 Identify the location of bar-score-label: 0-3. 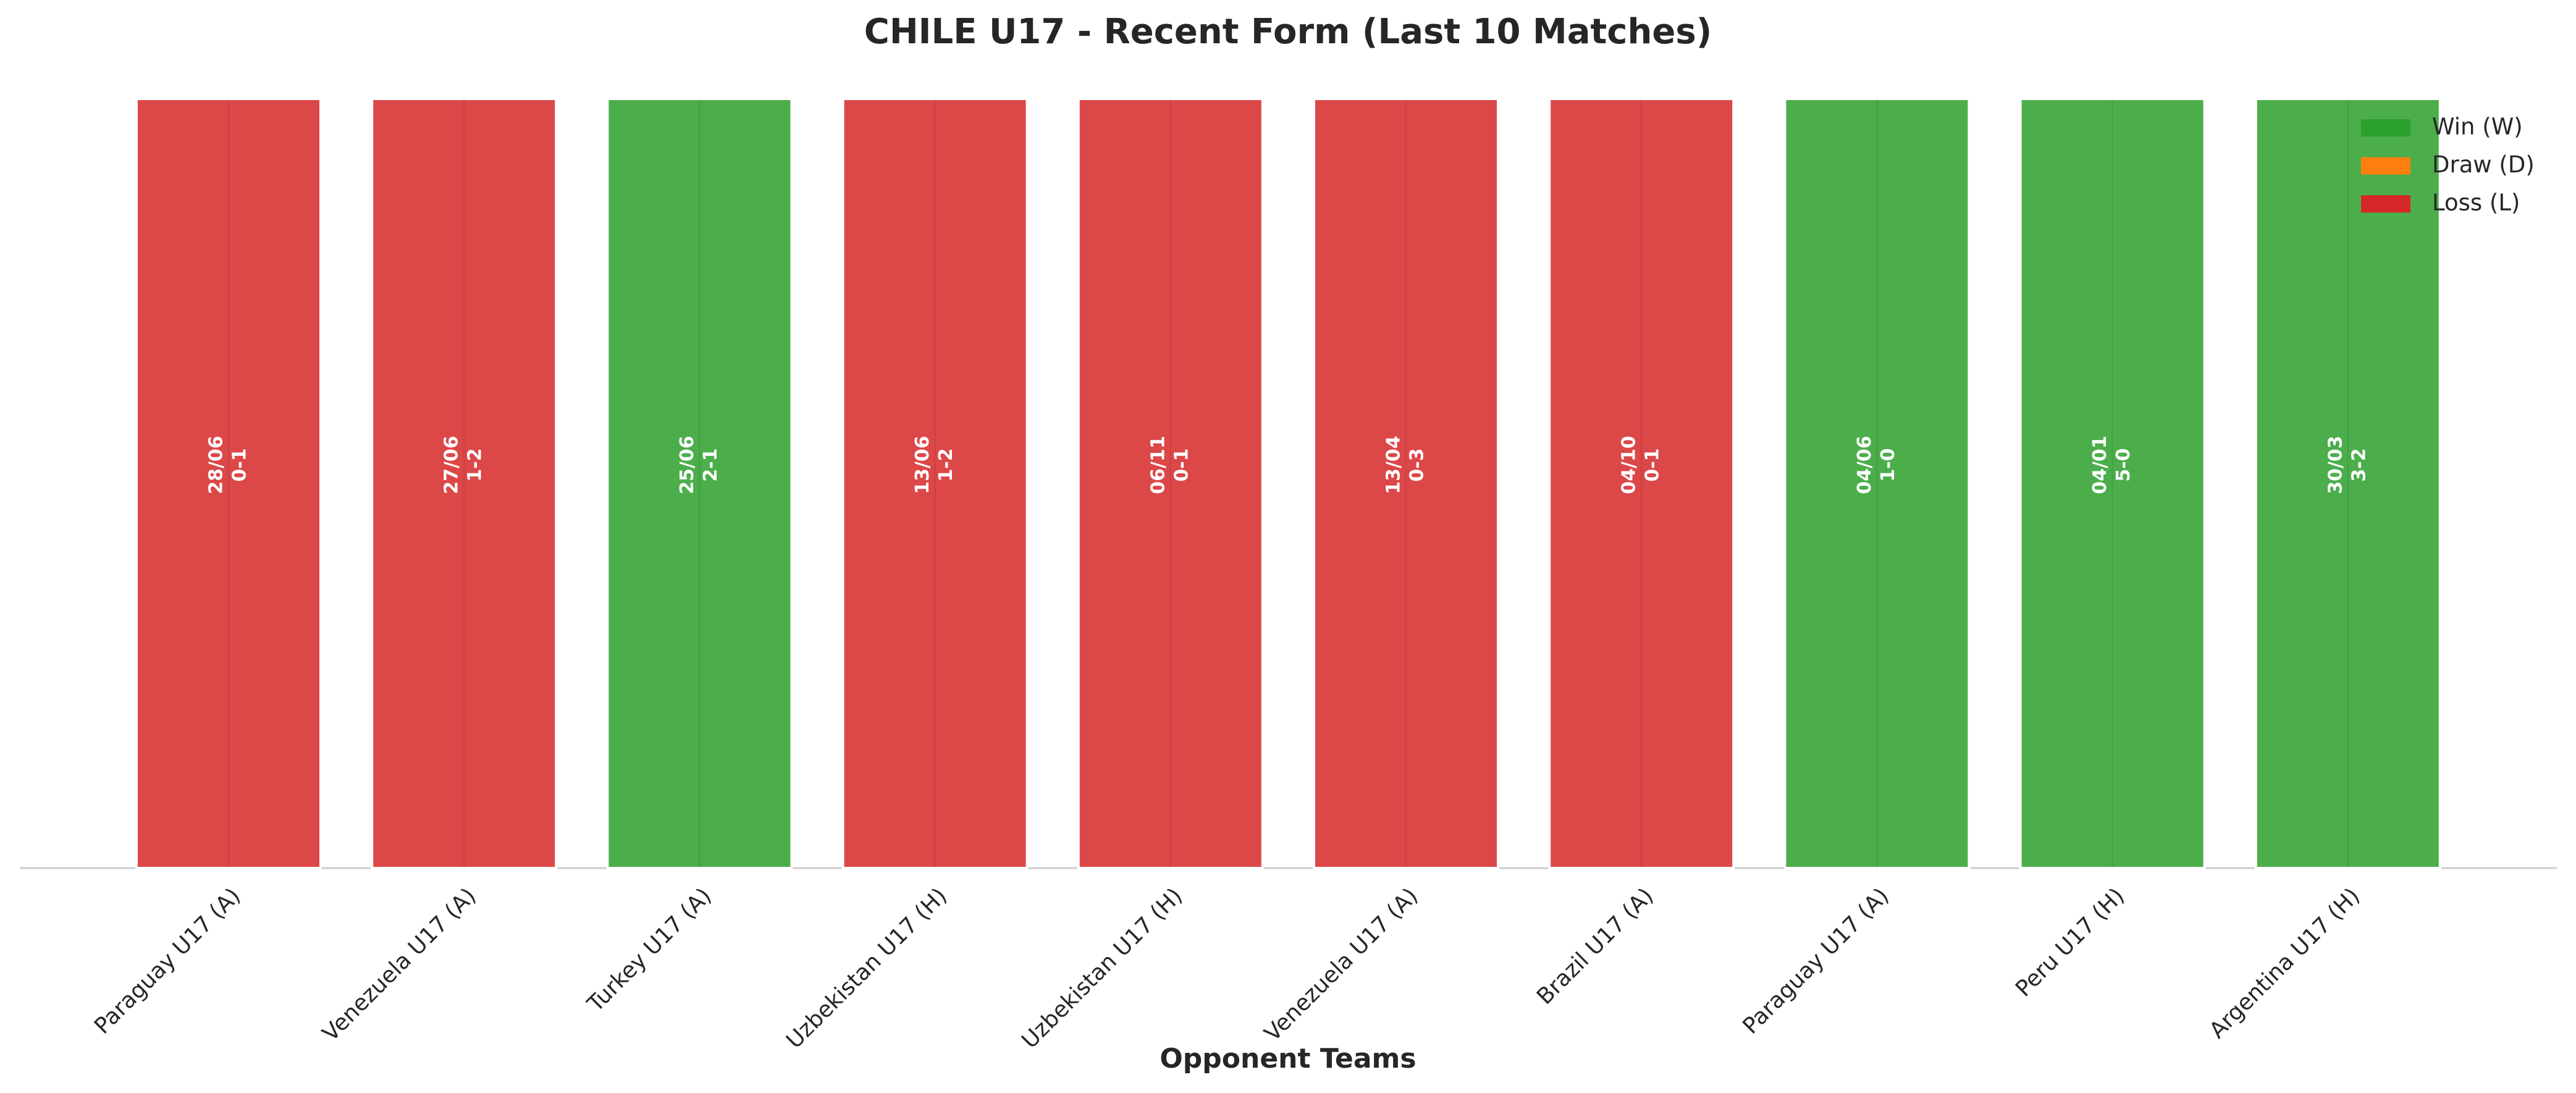
(1417, 465).